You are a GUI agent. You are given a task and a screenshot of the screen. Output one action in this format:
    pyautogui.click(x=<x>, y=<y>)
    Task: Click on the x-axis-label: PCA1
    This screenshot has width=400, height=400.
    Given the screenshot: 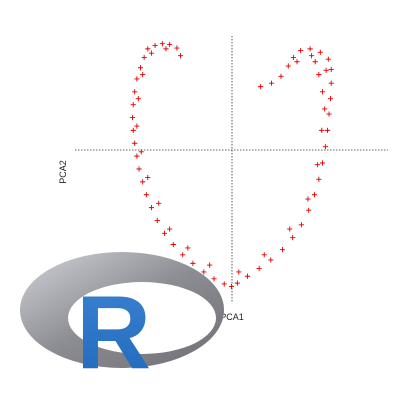 What is the action you would take?
    pyautogui.click(x=232, y=317)
    